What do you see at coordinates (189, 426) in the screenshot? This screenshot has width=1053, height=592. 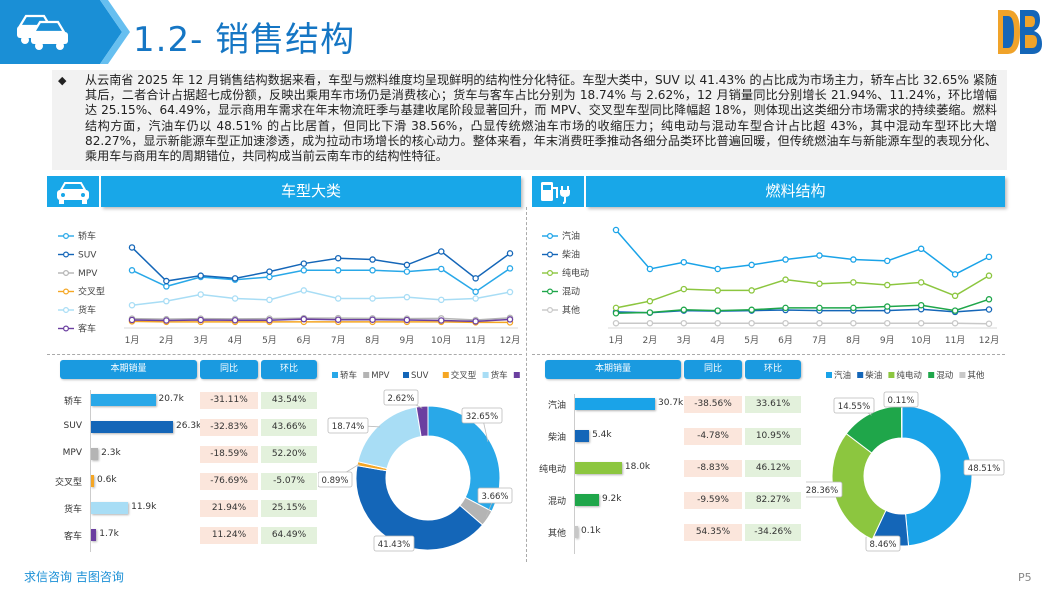 I see `vehicle-sales-value: 26.3k` at bounding box center [189, 426].